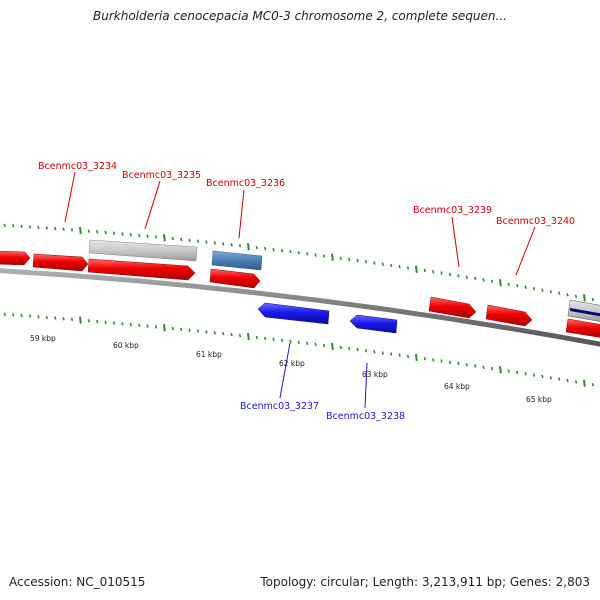 The image size is (600, 600). What do you see at coordinates (126, 345) in the screenshot?
I see `ruler-label: 60 kbp` at bounding box center [126, 345].